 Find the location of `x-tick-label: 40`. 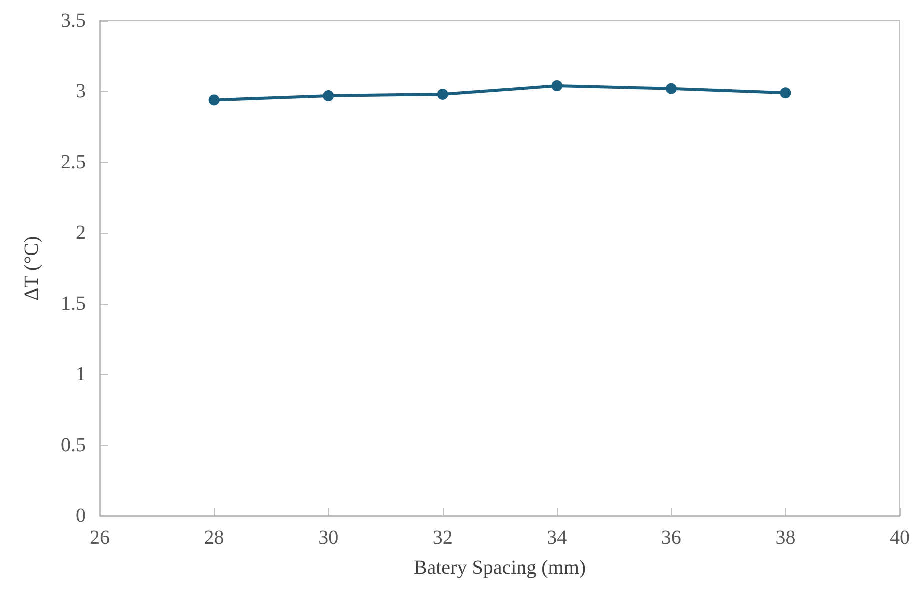

x-tick-label: 40 is located at coordinates (900, 538).